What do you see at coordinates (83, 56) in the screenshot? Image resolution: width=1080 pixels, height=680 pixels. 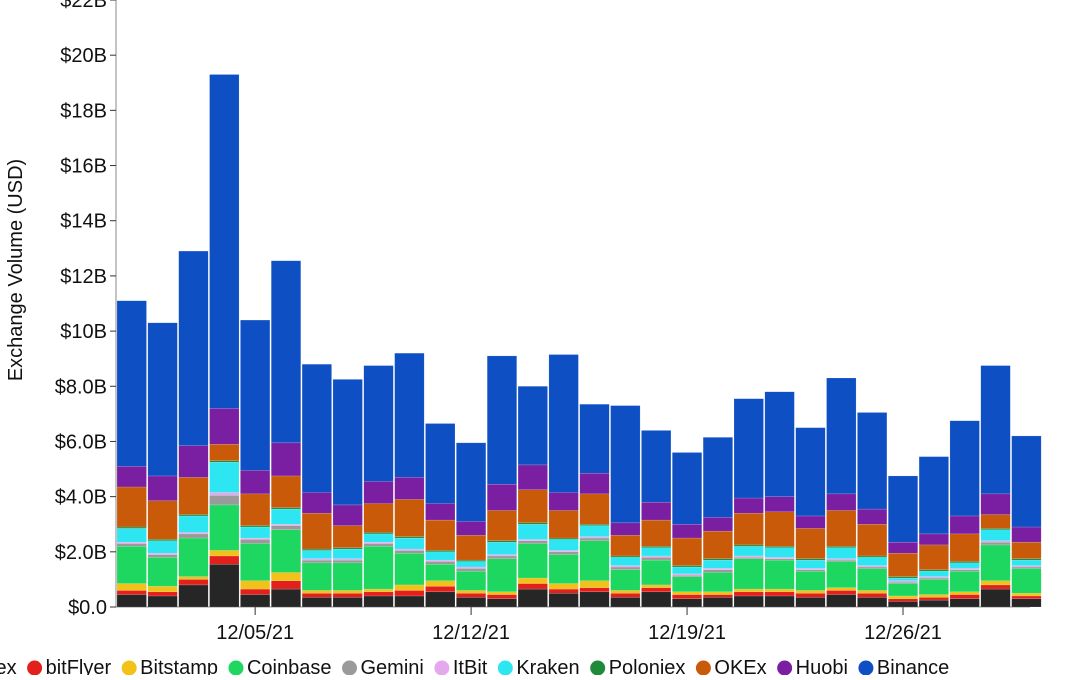 I see `y-tick-label: $20B` at bounding box center [83, 56].